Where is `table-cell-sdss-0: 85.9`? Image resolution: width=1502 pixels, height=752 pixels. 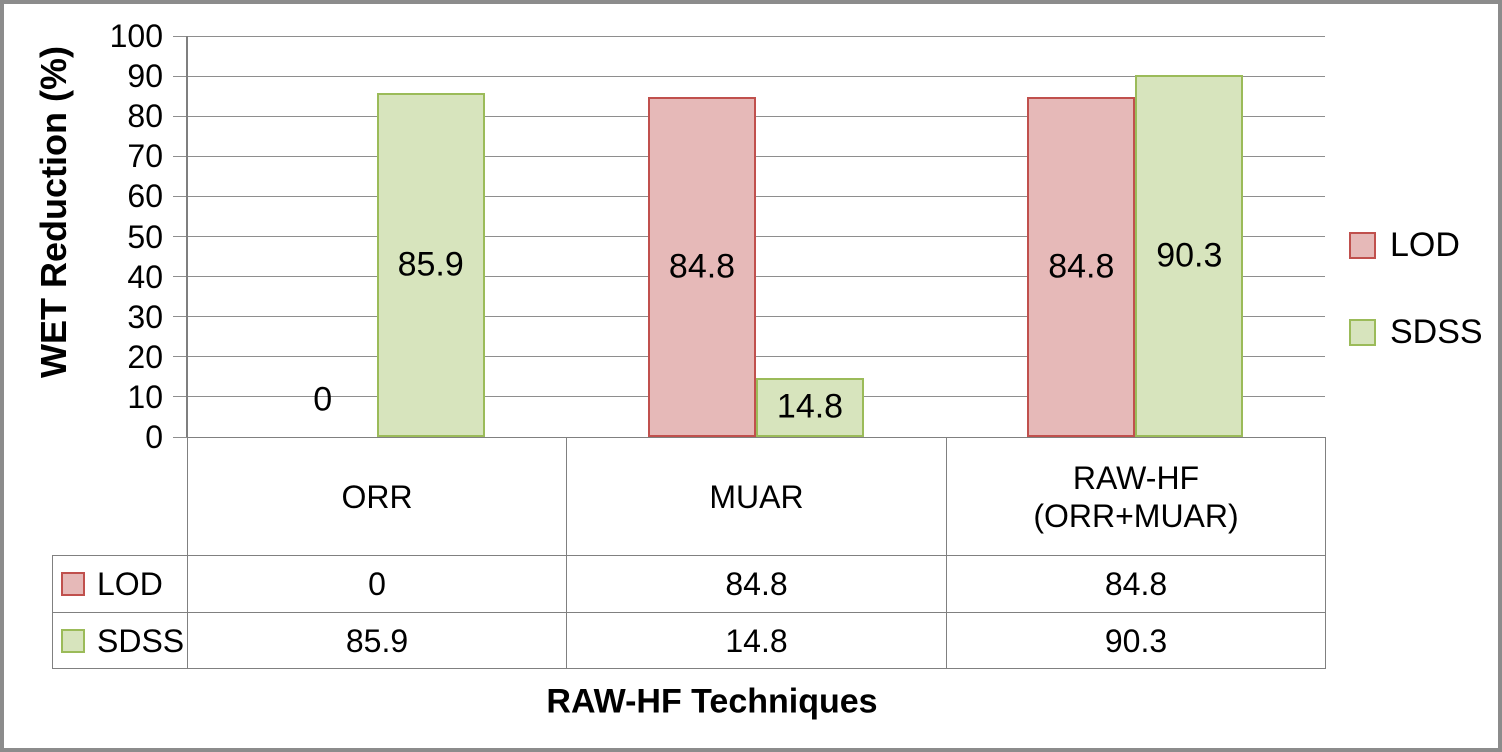 table-cell-sdss-0: 85.9 is located at coordinates (377, 640).